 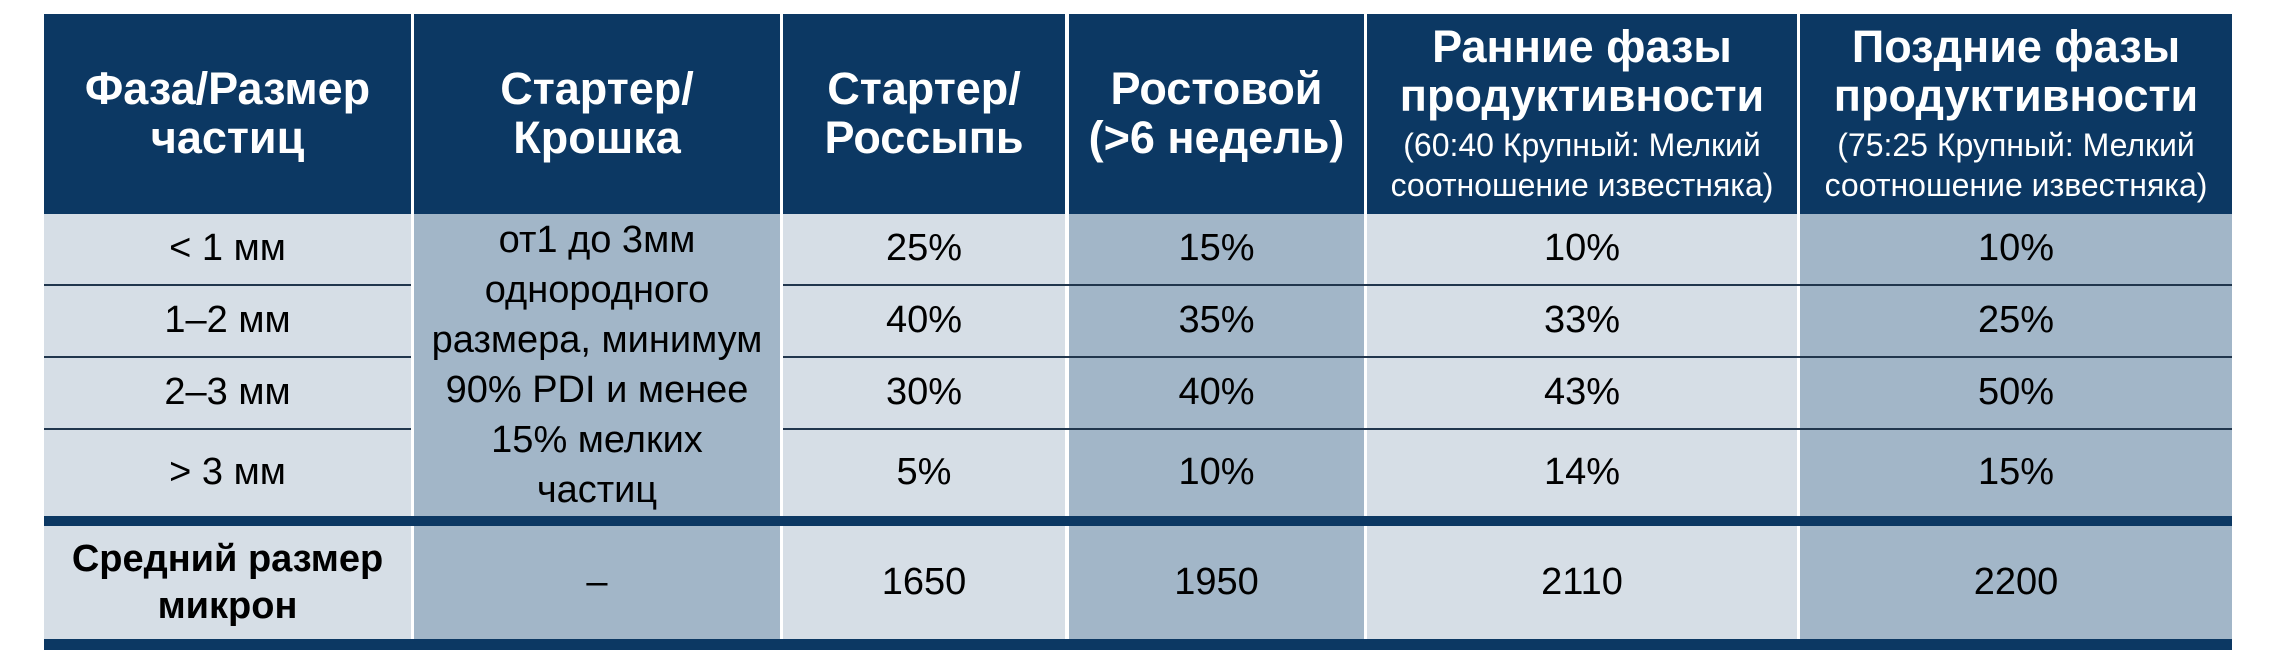 What do you see at coordinates (1216, 365) in the screenshot?
I see `grower-column-bg` at bounding box center [1216, 365].